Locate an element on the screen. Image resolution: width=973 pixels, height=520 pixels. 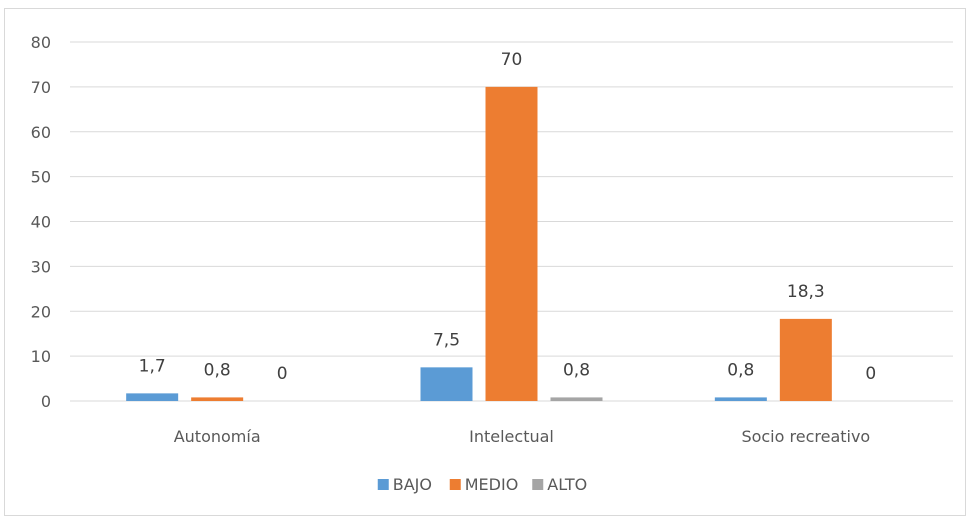
y-axis-ticks: 0 10 20 30 40 50 60 70 80 is located at coordinates (41, 222).